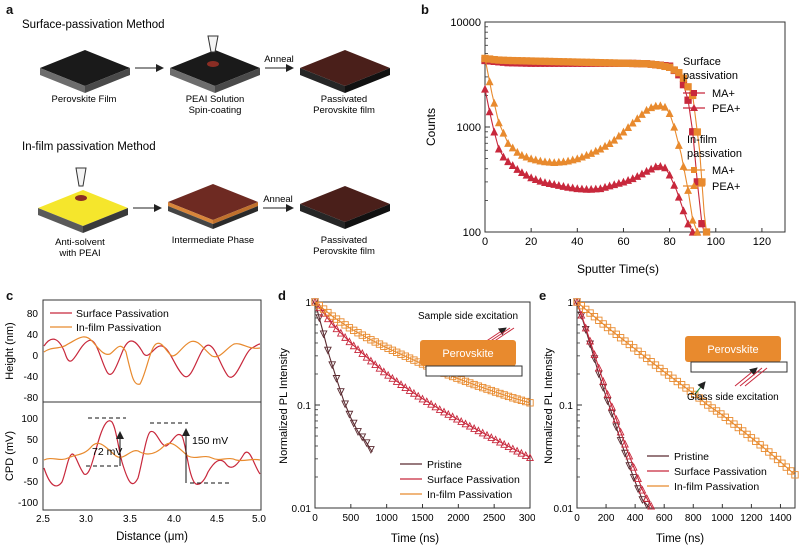 The height and width of the screenshot is (548, 800). Describe the element at coordinates (722, 518) in the screenshot. I see `e-xtick: 1000` at that location.